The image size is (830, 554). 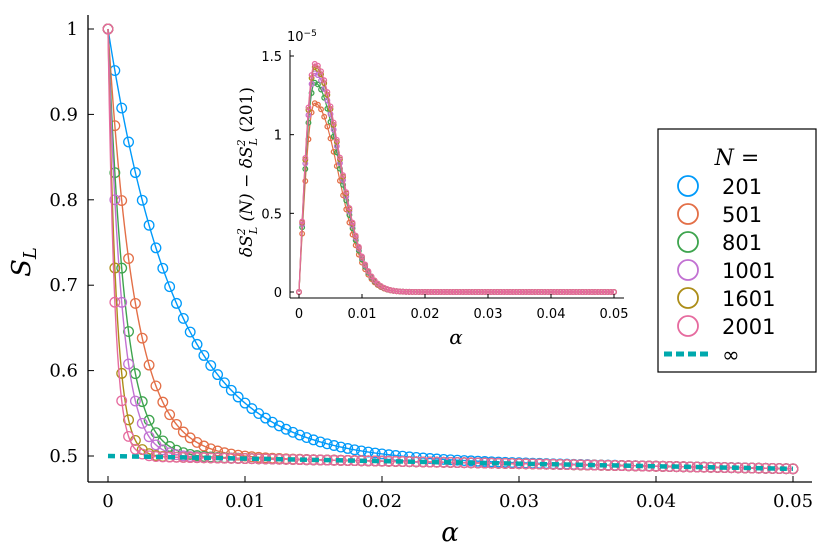 I want to click on inset-y-tick-label: 0.5, so click(x=271, y=214).